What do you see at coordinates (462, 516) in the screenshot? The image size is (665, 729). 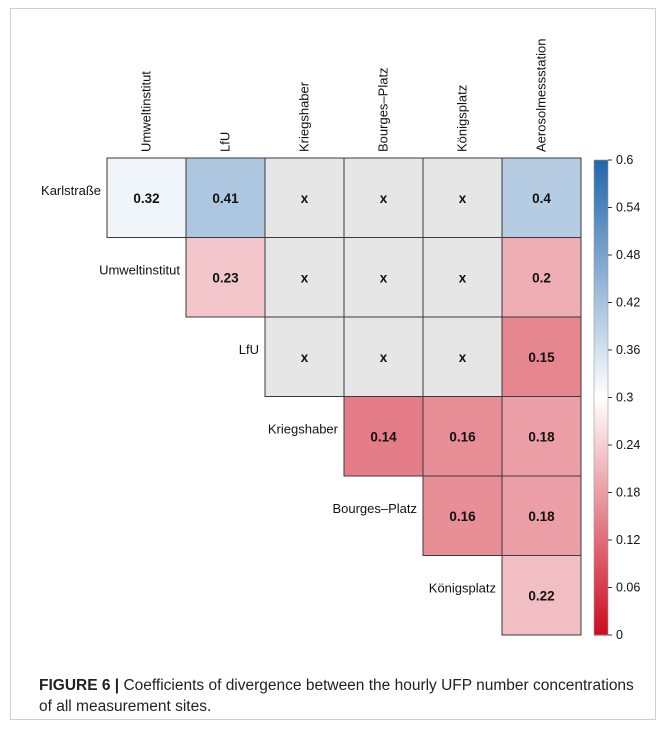 I see `cell-value-label: 0.16` at bounding box center [462, 516].